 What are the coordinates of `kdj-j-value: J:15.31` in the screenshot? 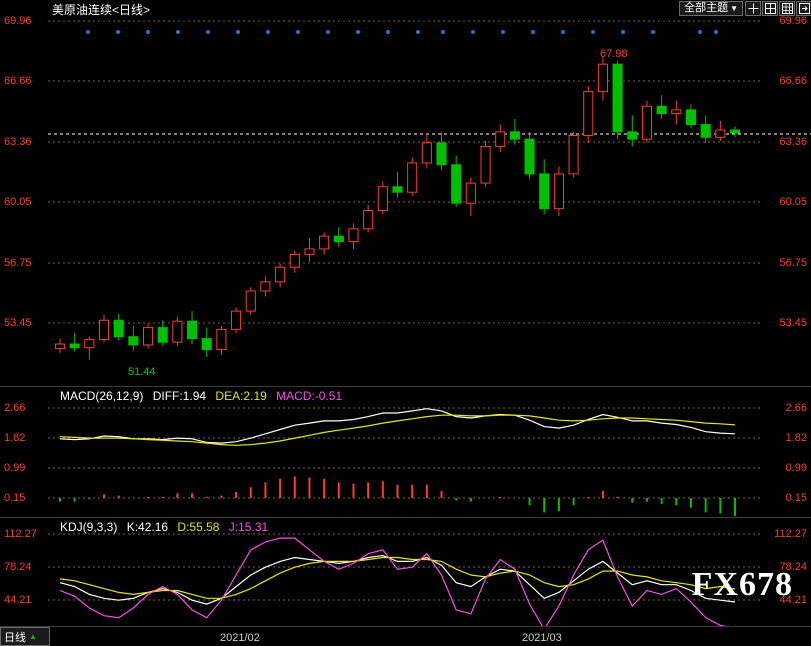 It's located at (248, 527).